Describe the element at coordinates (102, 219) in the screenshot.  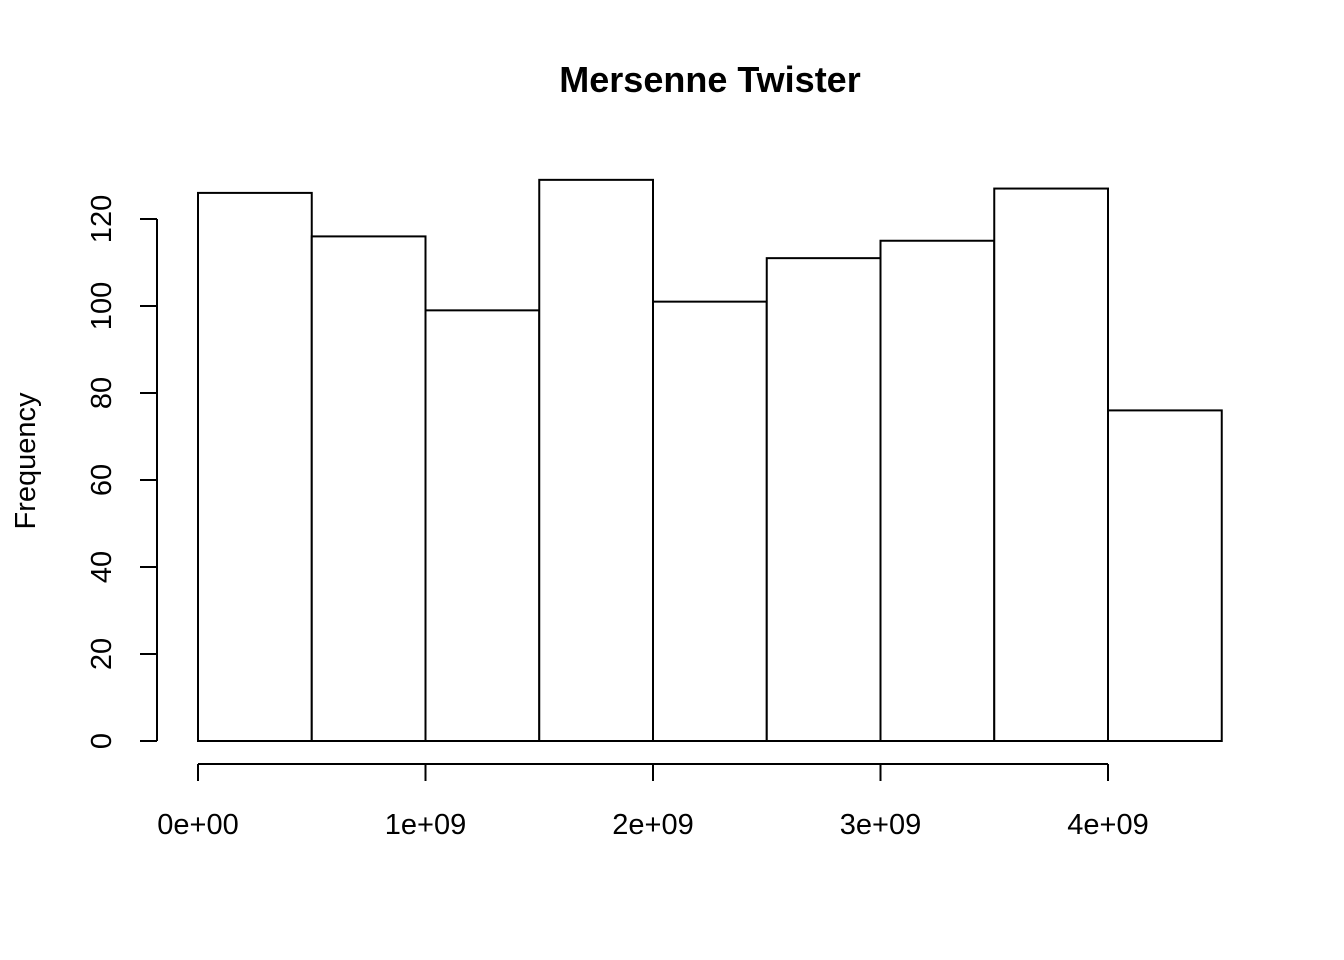
I see `y-tick-label: 120` at that location.